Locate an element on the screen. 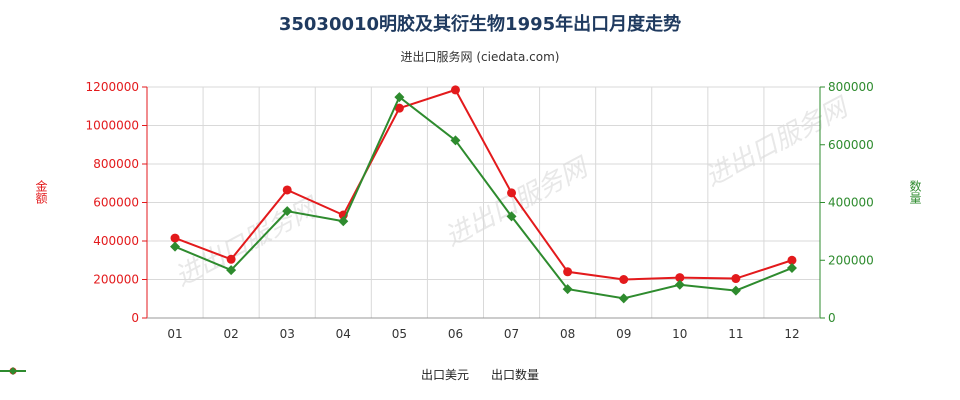 The width and height of the screenshot is (960, 400). chart-title: 35030010明胶及其衍生物1995年出口月度走势 is located at coordinates (480, 24).